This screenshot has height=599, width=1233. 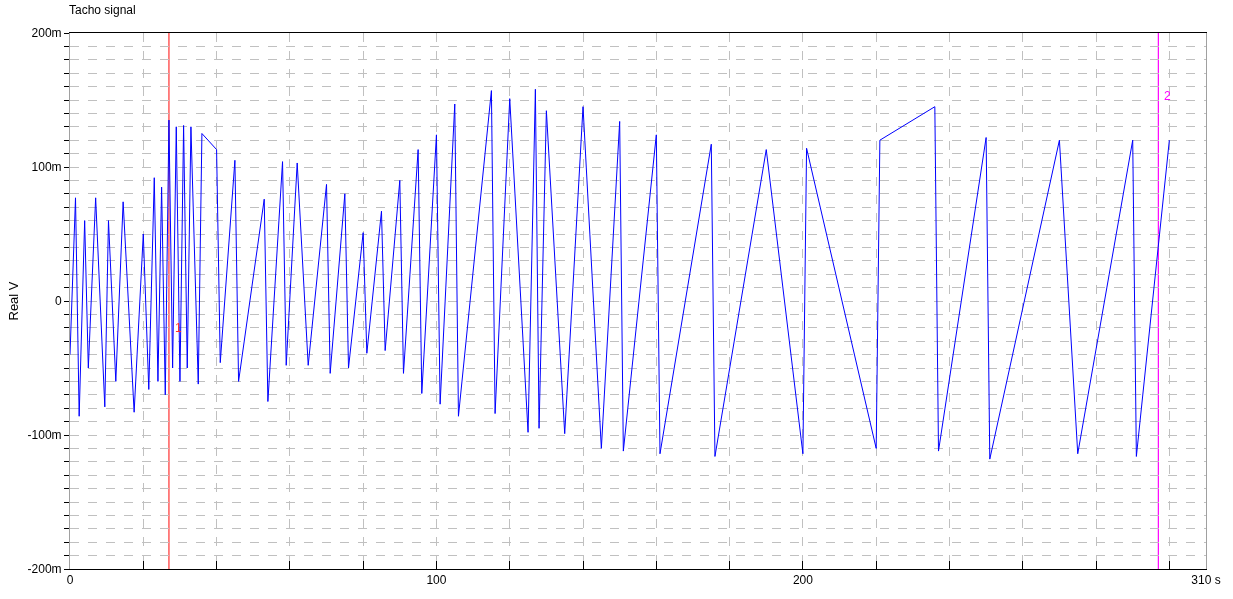 What do you see at coordinates (102, 10) in the screenshot?
I see `chart-title: Tacho signal` at bounding box center [102, 10].